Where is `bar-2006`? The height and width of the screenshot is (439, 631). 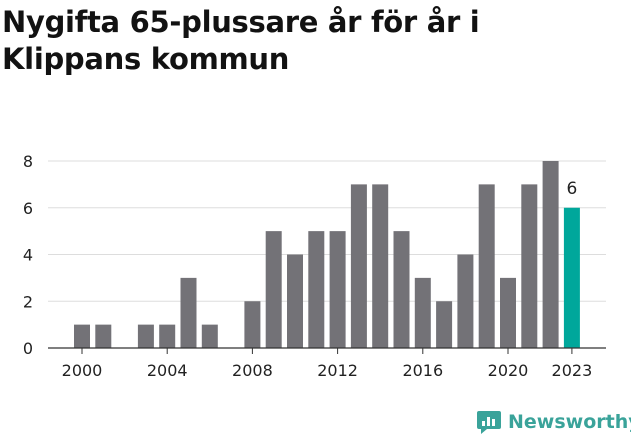
bar-2006 is located at coordinates (209, 336).